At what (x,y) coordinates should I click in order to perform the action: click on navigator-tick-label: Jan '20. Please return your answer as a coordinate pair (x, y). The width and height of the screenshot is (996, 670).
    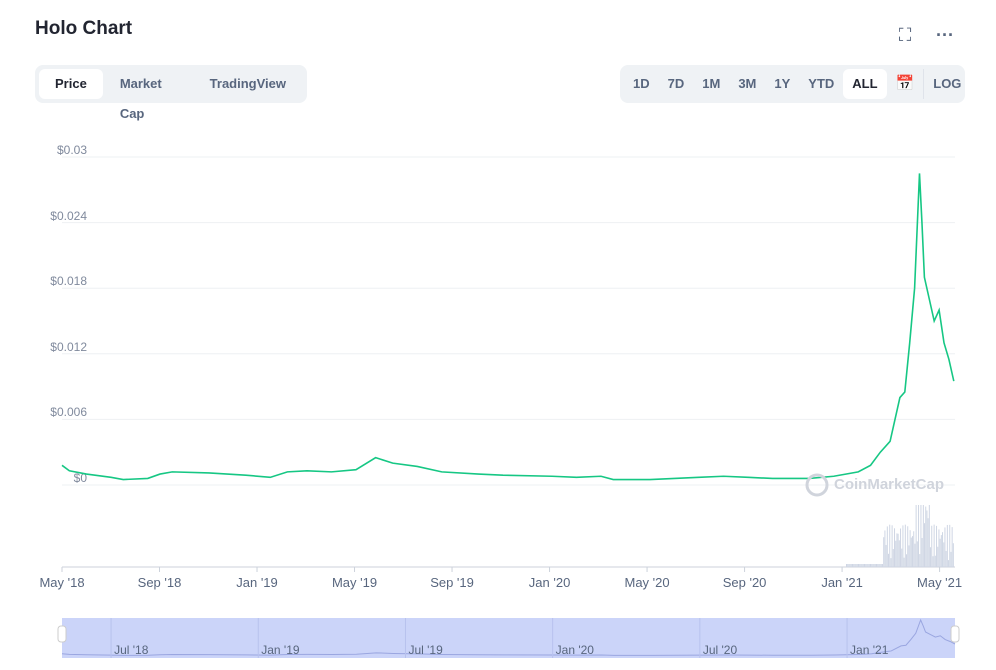
    Looking at the image, I should click on (575, 650).